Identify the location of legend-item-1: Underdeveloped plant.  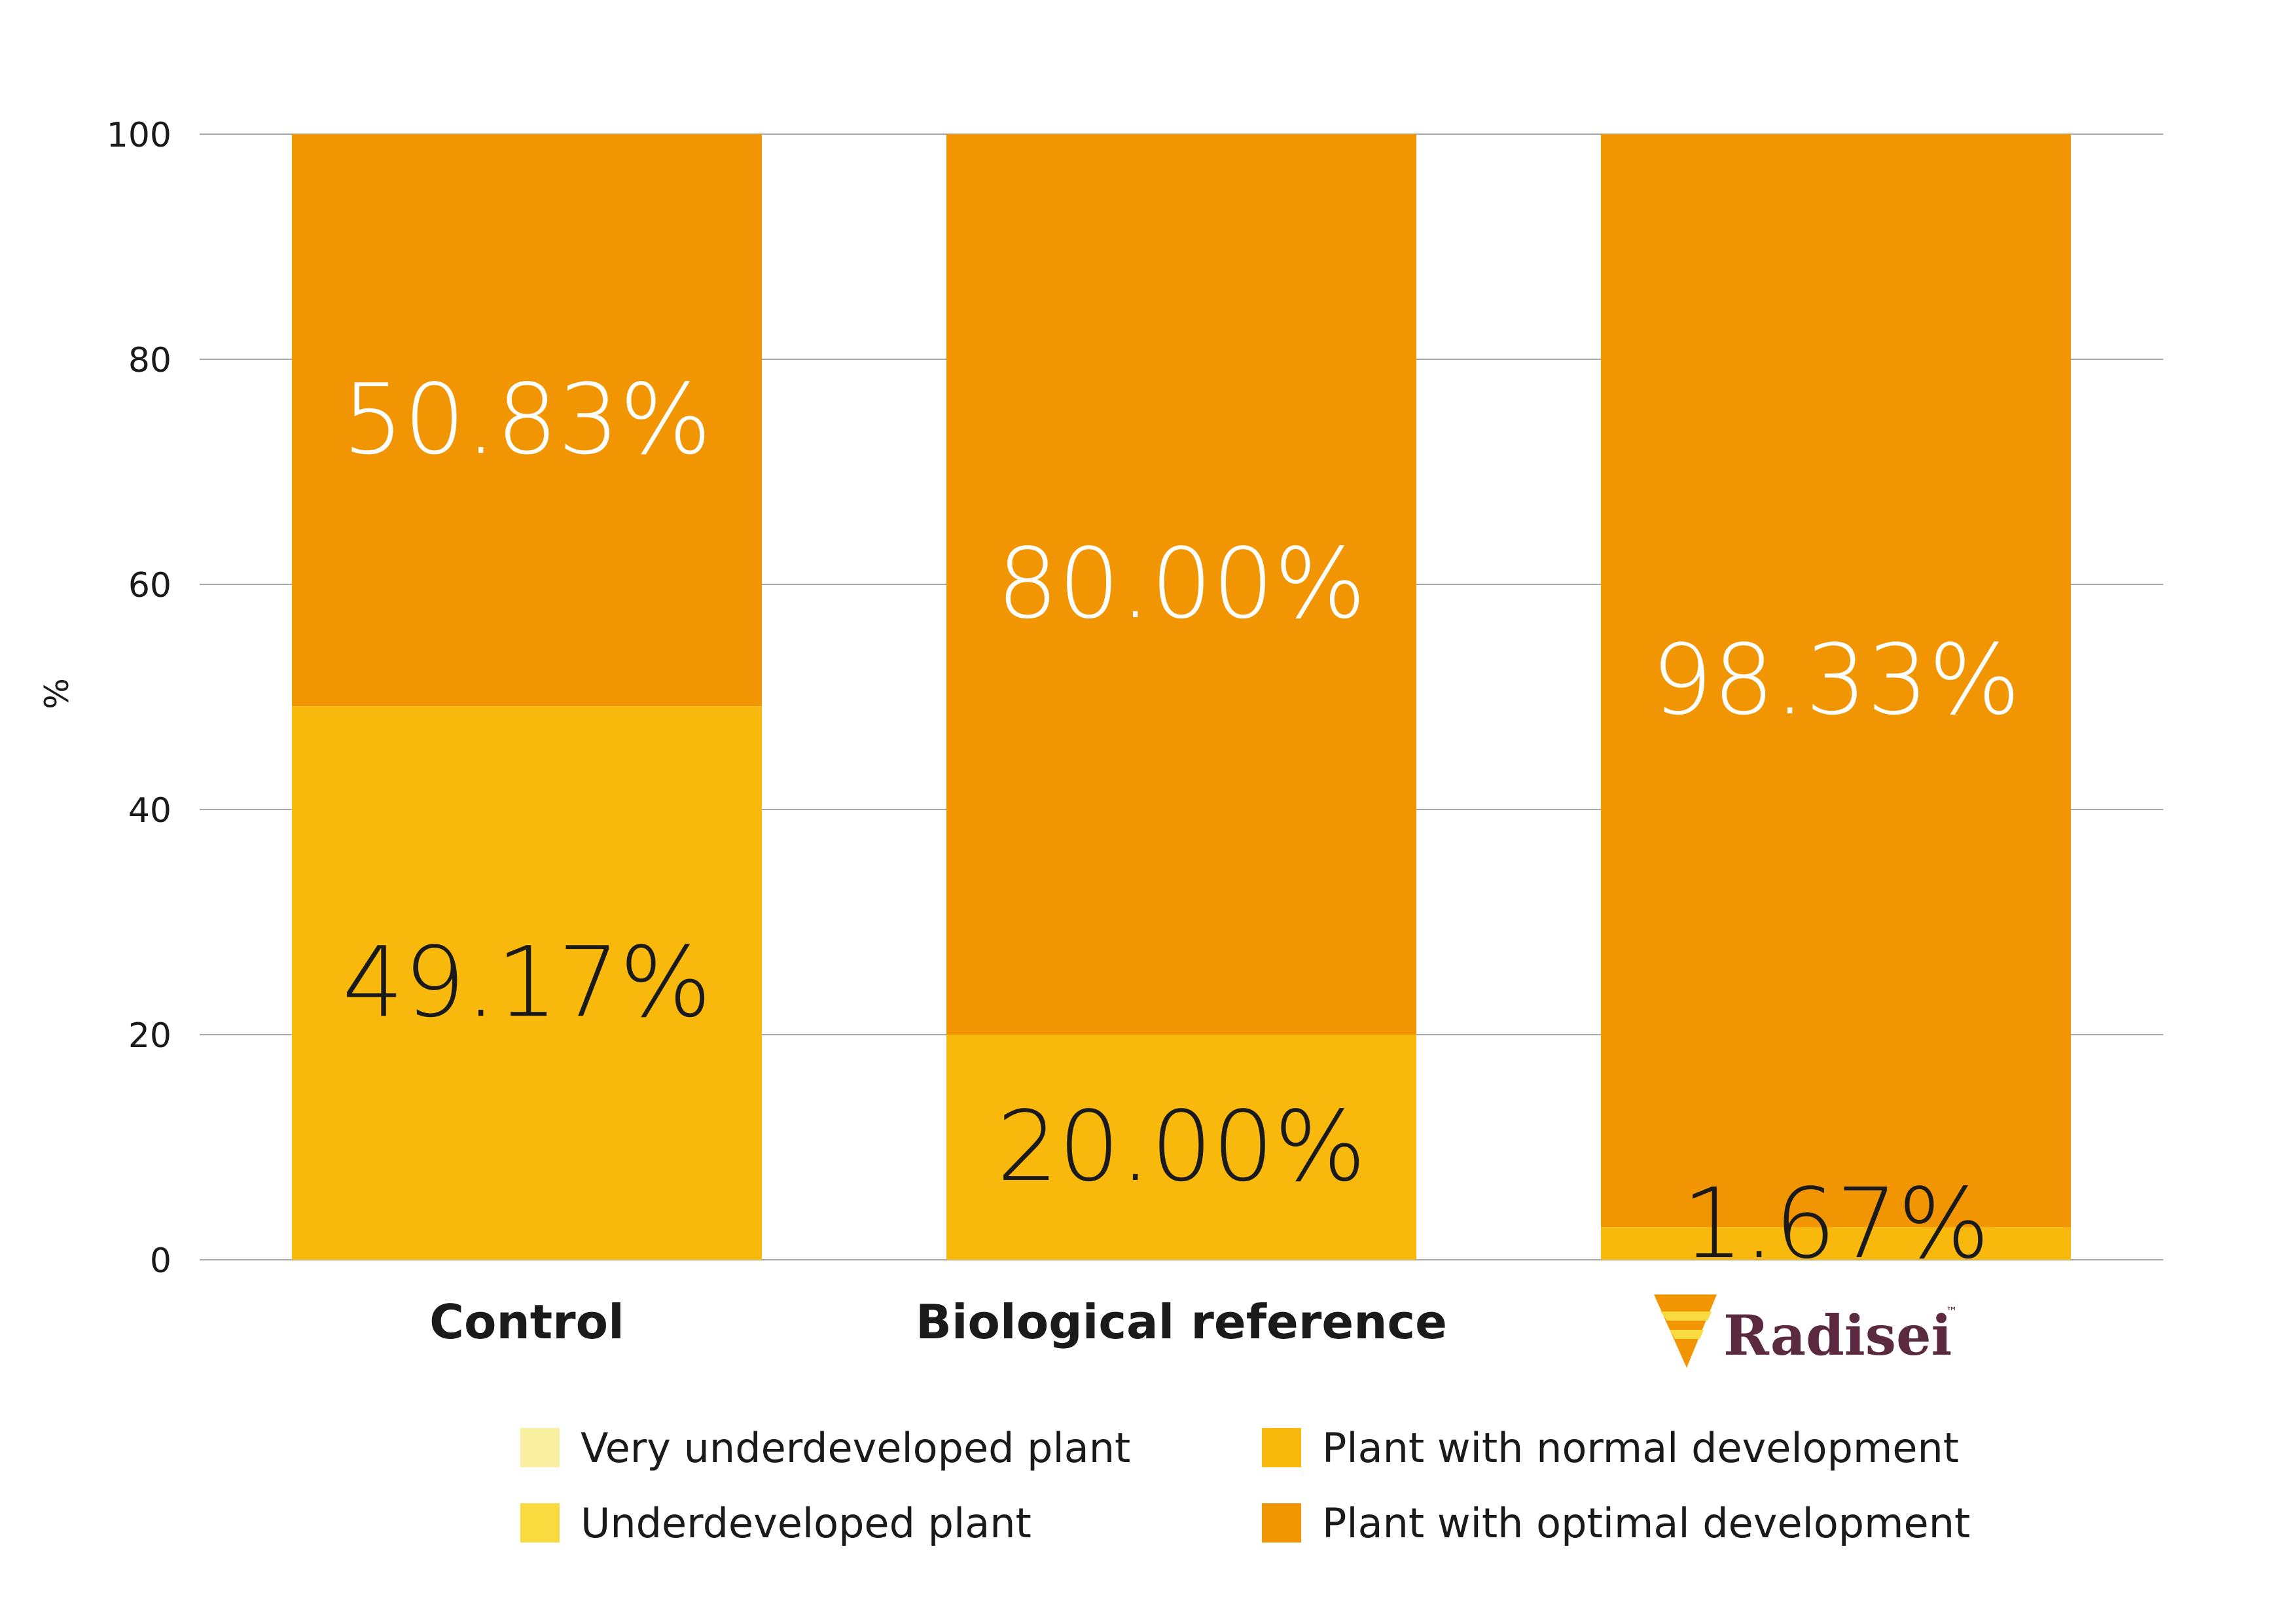
(775, 1523).